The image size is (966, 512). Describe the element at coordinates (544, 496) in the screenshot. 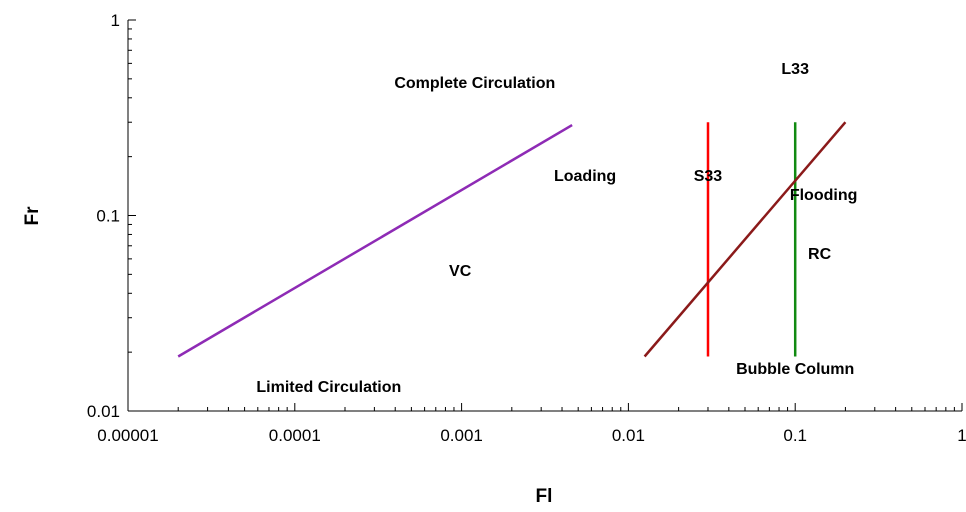

I see `x-axis-title: Fl` at that location.